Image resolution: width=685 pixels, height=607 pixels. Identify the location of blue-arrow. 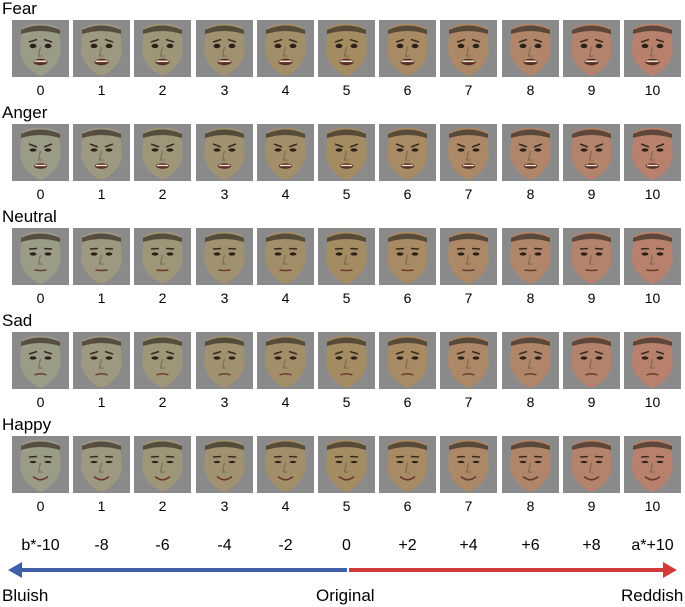
(177, 570).